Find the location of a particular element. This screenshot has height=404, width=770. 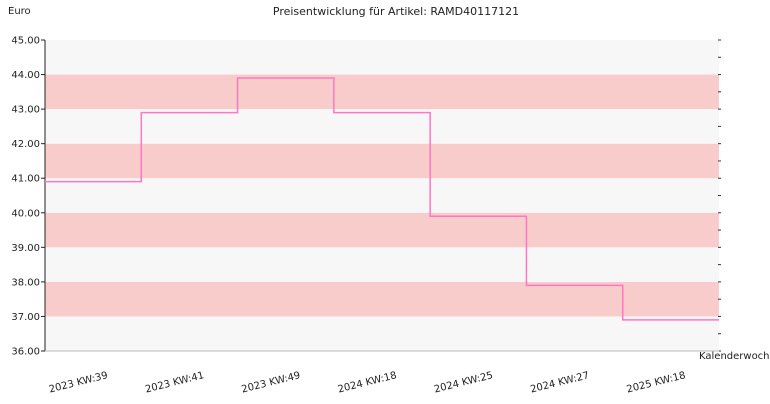

x-tick-label: 2025 KW:18 is located at coordinates (656, 382).